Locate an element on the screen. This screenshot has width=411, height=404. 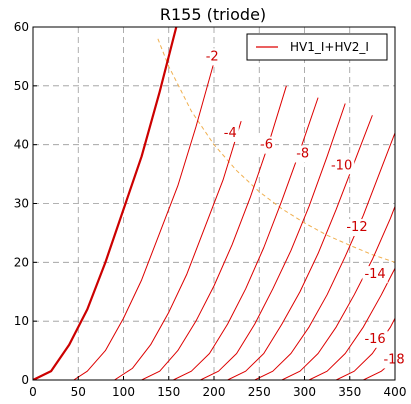
series-line-grid-neg18 is located at coordinates (351, 323).